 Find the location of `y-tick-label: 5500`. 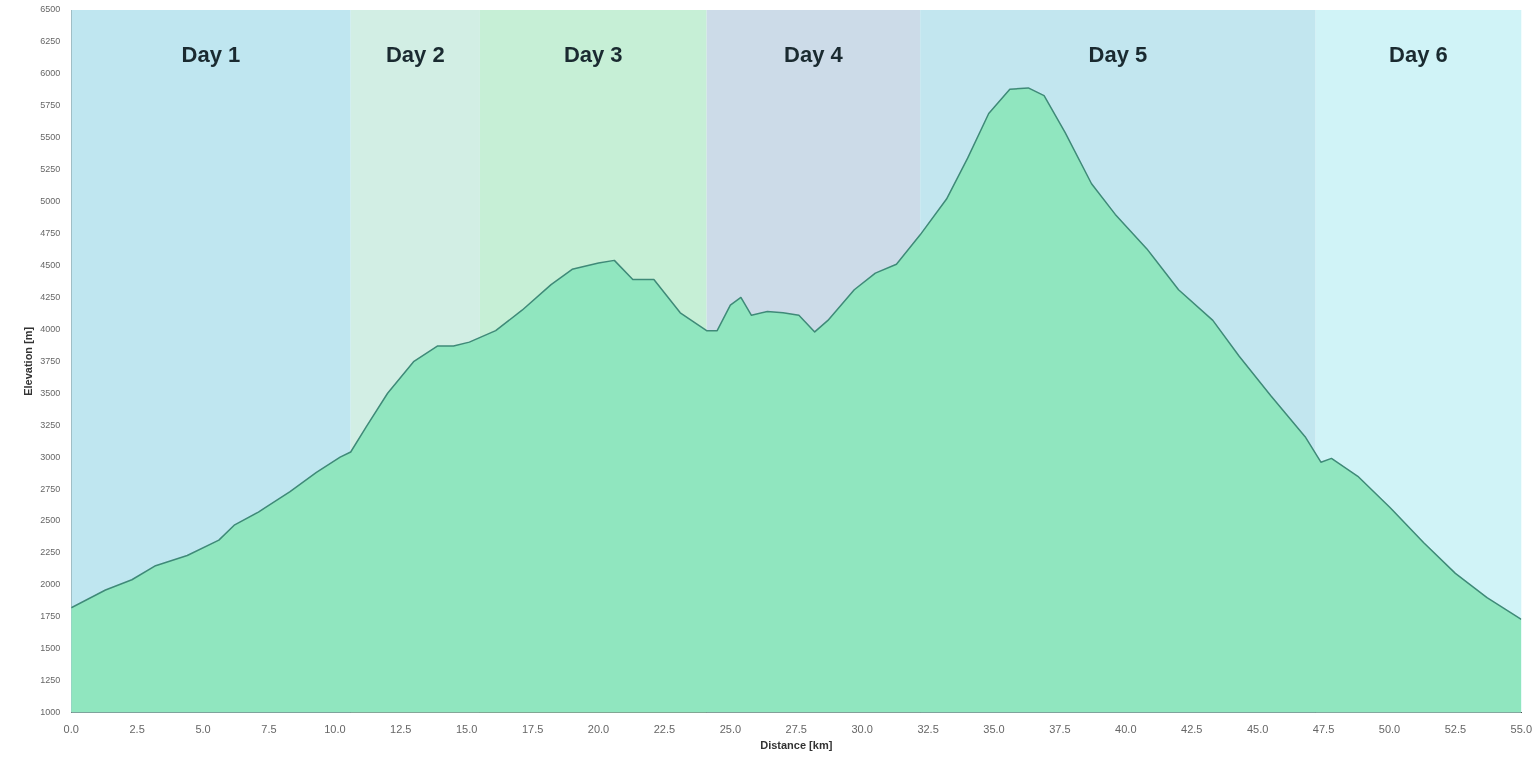

y-tick-label: 5500 is located at coordinates (50, 137).